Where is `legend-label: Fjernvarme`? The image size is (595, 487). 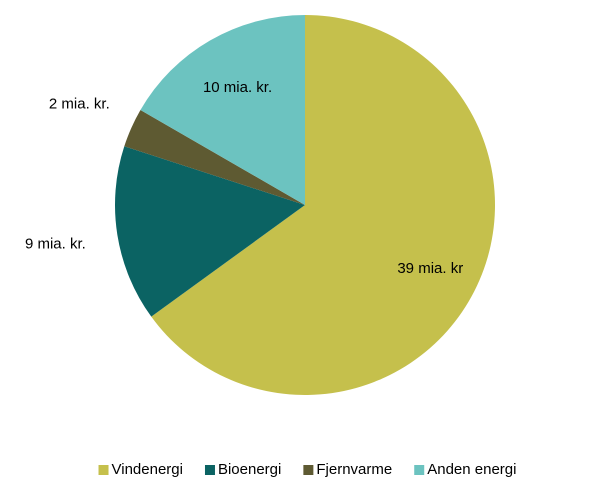
legend-label: Fjernvarme is located at coordinates (354, 469).